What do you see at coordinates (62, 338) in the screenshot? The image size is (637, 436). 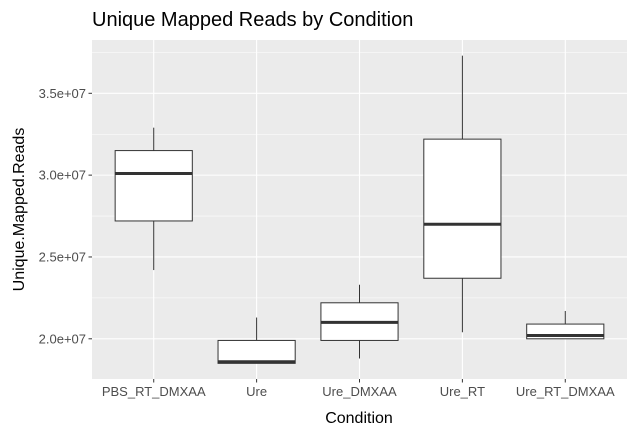 I see `y-tick-label: 2.0e+07` at bounding box center [62, 338].